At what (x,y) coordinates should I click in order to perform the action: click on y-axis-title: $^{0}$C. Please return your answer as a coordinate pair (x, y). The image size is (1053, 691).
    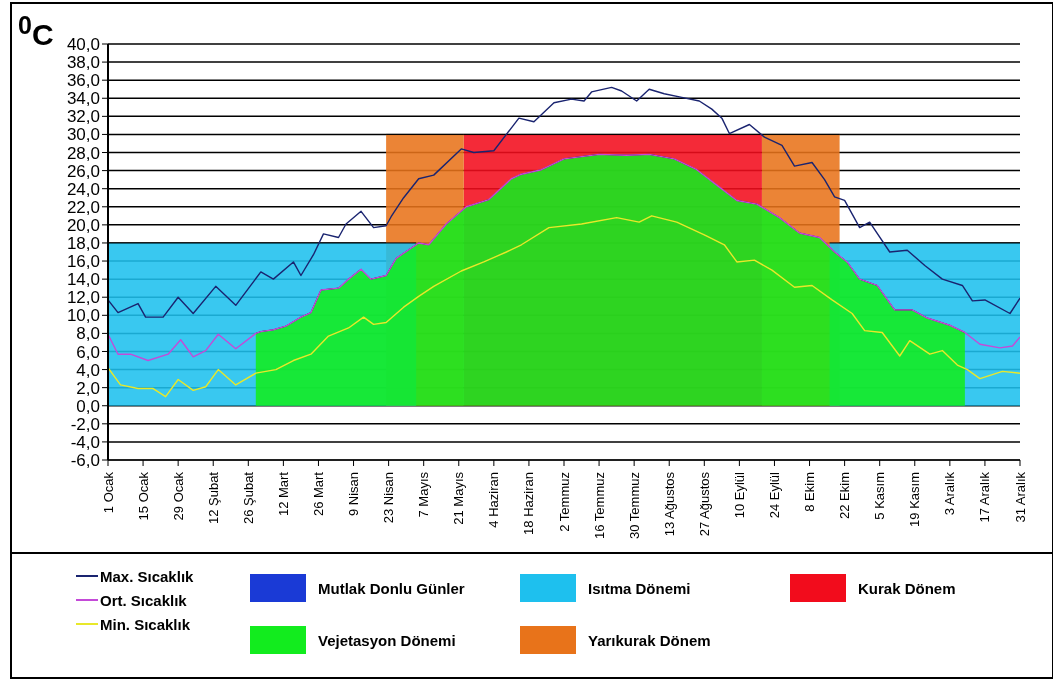
    Looking at the image, I should click on (36, 31).